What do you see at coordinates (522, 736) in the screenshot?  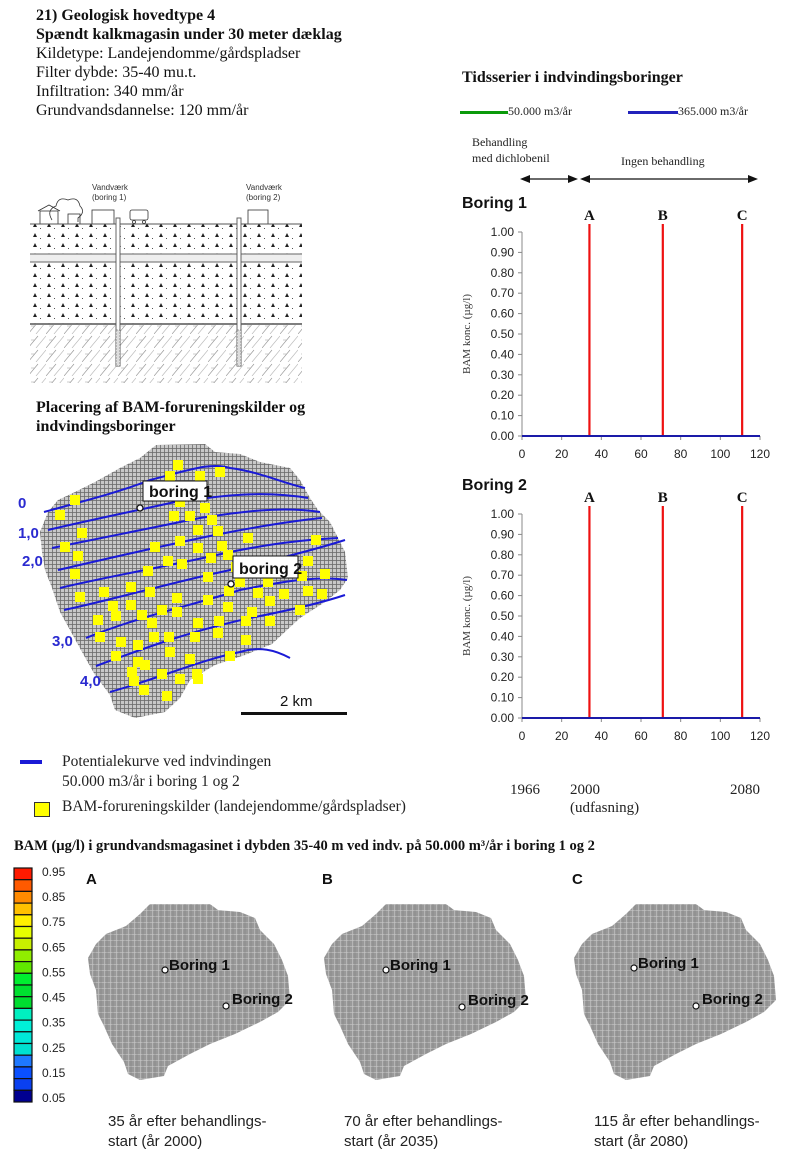 I see `x-tick-label: 0` at bounding box center [522, 736].